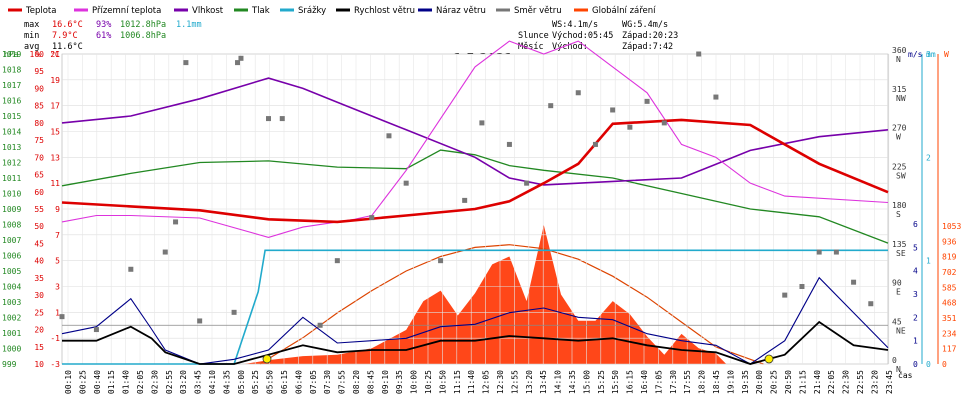 Image resolution: width=966 pixels, height=400 pixels. Describe the element at coordinates (39, 347) in the screenshot. I see `pct-tick: 15` at that location.